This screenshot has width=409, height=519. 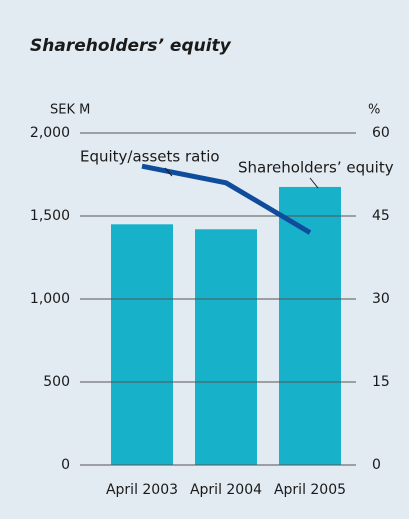 I want to click on y-tick-label: 1,500, so click(x=50, y=216).